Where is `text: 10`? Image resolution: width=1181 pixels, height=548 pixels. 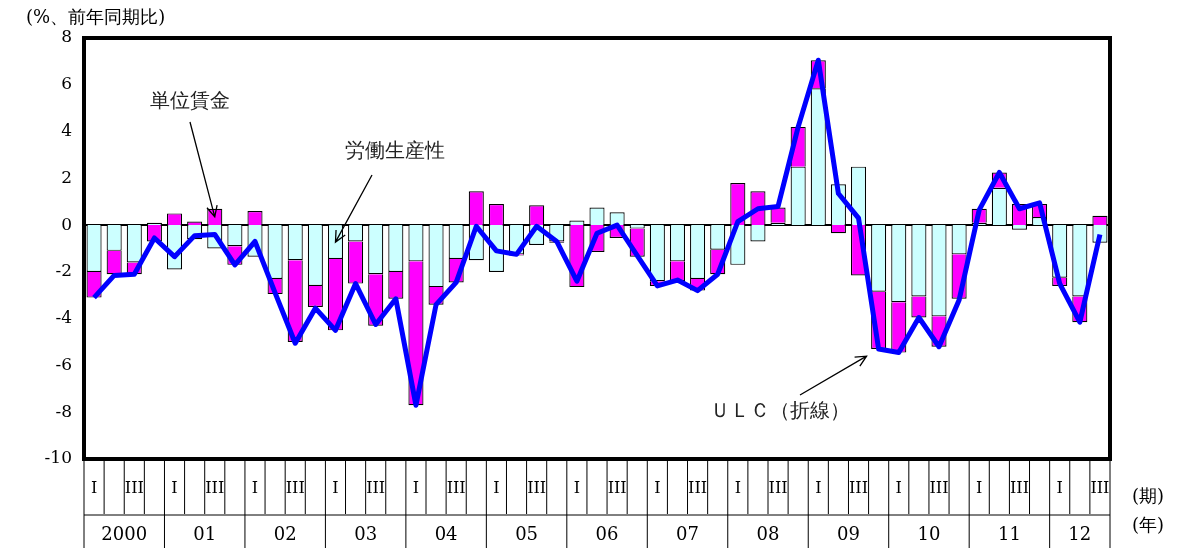
text: 10 is located at coordinates (929, 533).